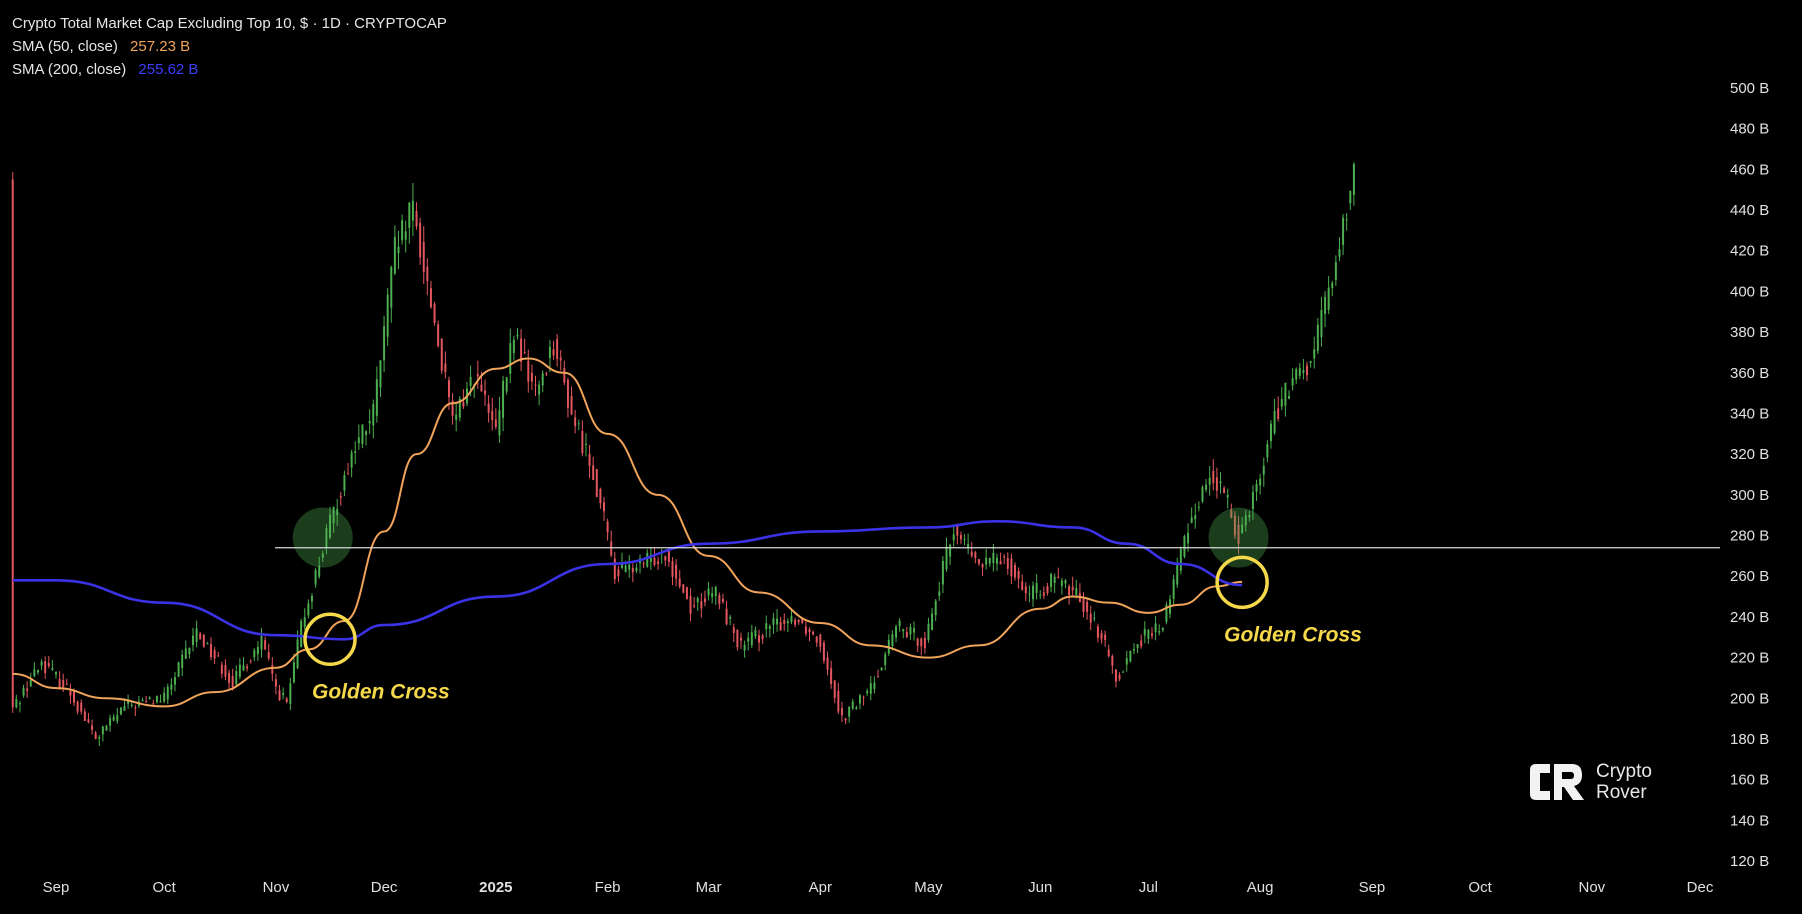 Image resolution: width=1802 pixels, height=914 pixels. Describe the element at coordinates (1040, 887) in the screenshot. I see `x-tick-label: Jun` at that location.